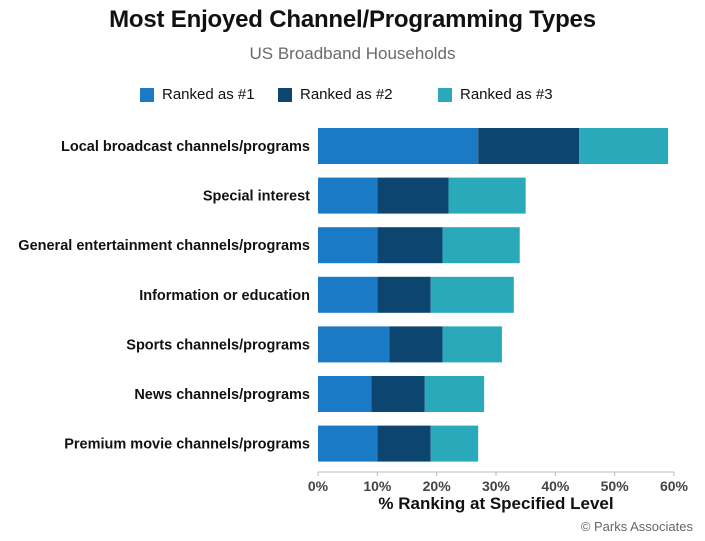  What do you see at coordinates (674, 486) in the screenshot?
I see `x-tick-label: 60%` at bounding box center [674, 486].